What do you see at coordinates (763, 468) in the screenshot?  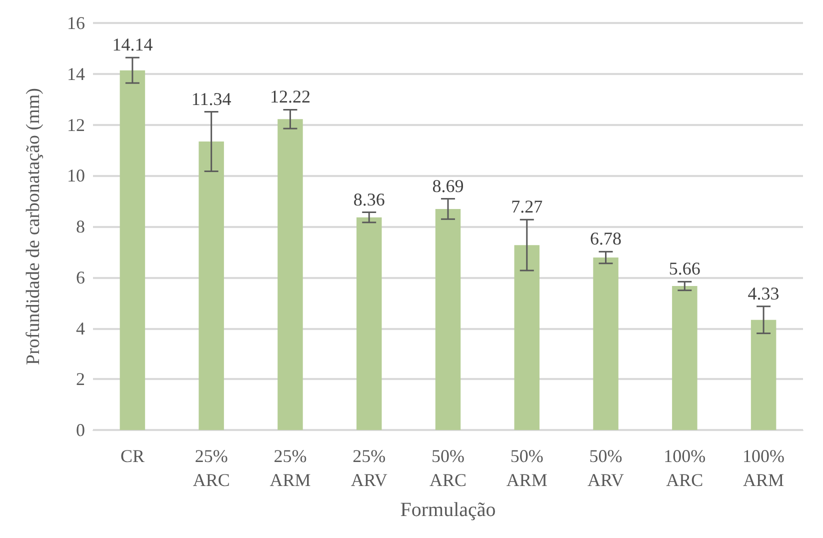 I see `x-tick-label: 100% ARM` at bounding box center [763, 468].